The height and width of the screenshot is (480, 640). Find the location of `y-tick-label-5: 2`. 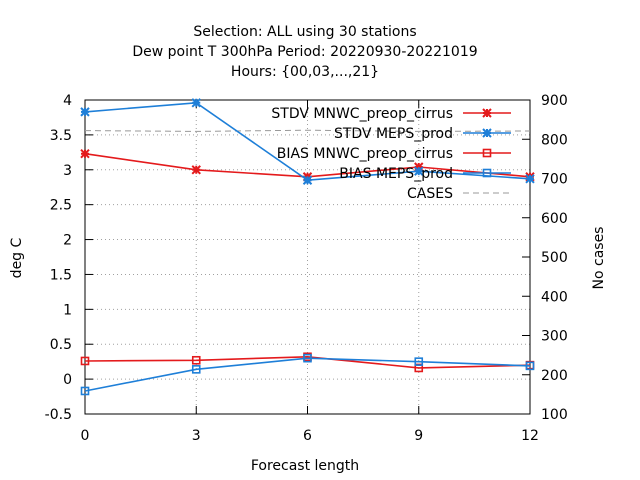

y-tick-label-5: 2 is located at coordinates (67, 241).